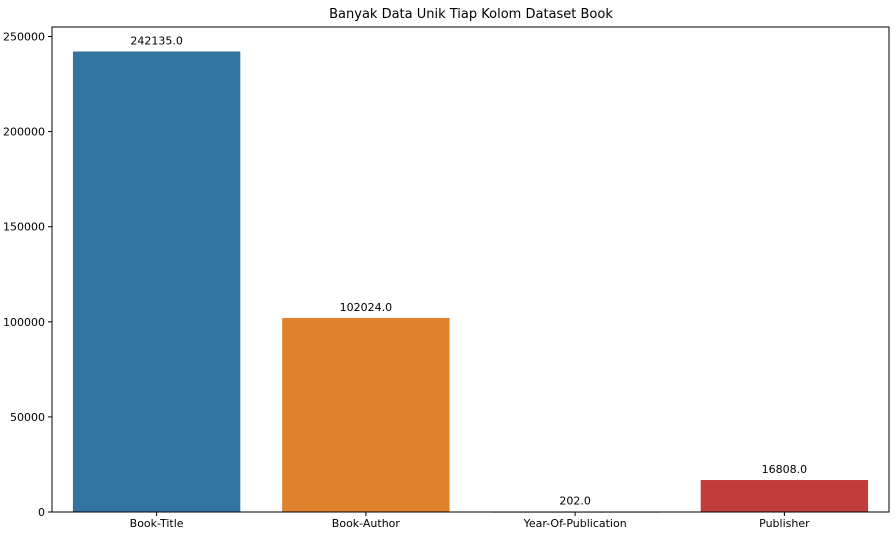 This screenshot has height=536, width=896. What do you see at coordinates (24, 227) in the screenshot?
I see `y-tick-label: 150000` at bounding box center [24, 227].